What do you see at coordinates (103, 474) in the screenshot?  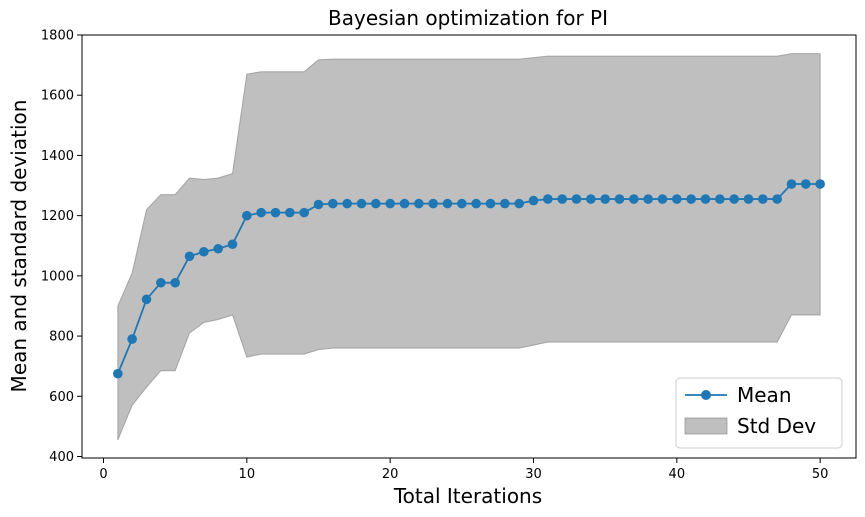 I see `x-tick-label: 0` at bounding box center [103, 474].